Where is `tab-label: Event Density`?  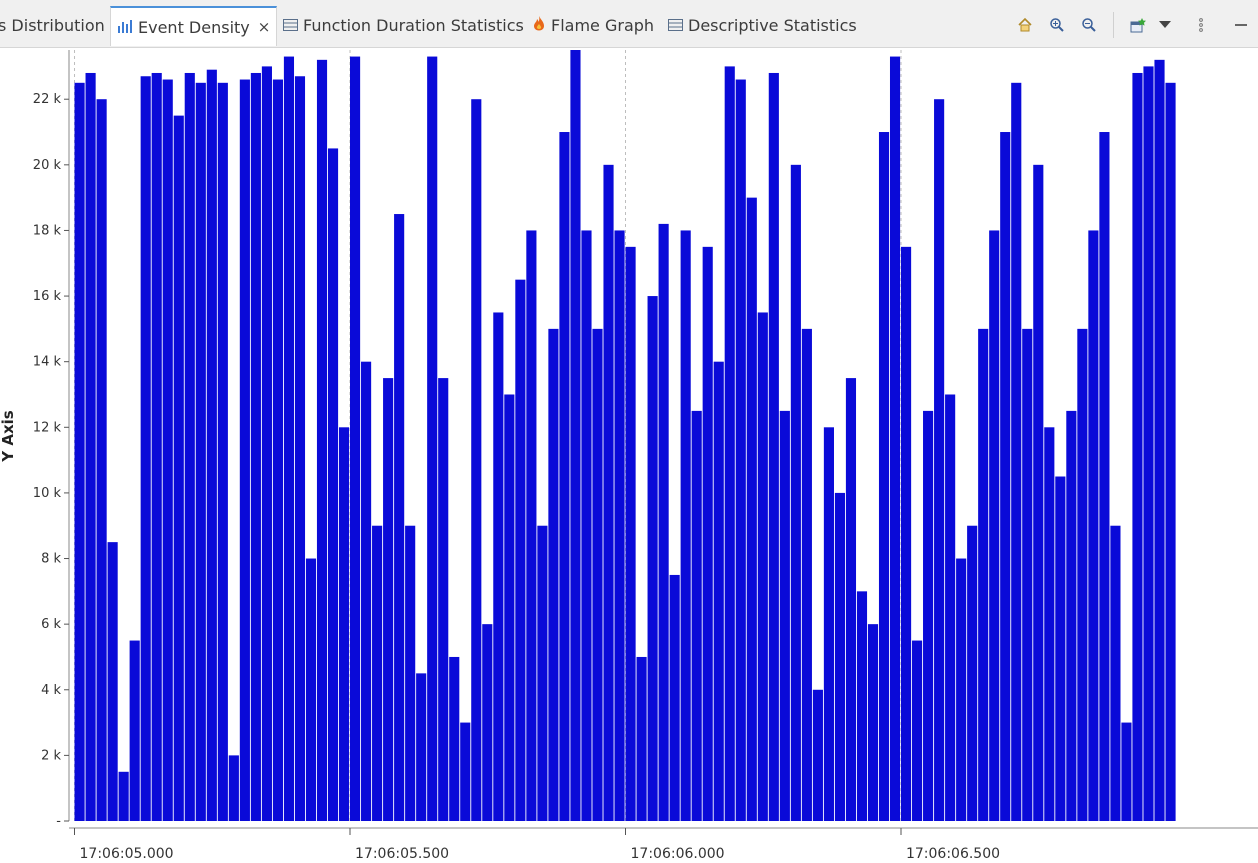 tab-label: Event Density is located at coordinates (194, 27).